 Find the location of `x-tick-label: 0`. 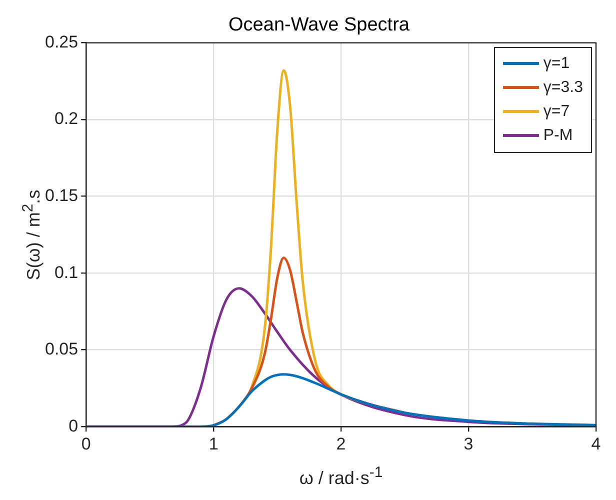

x-tick-label: 0 is located at coordinates (86, 444).